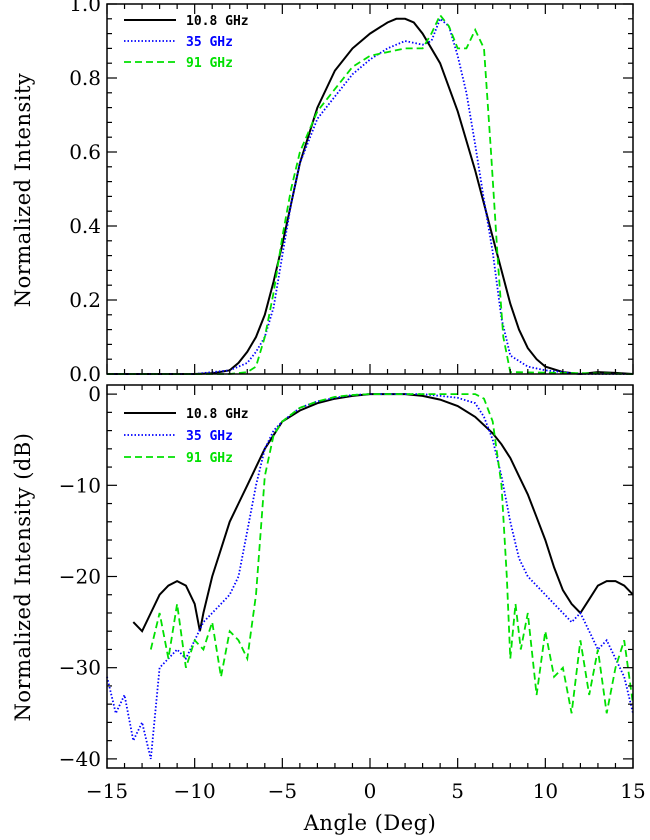  What do you see at coordinates (209, 63) in the screenshot?
I see `top-legend-label-2: 91 GHz` at bounding box center [209, 63].